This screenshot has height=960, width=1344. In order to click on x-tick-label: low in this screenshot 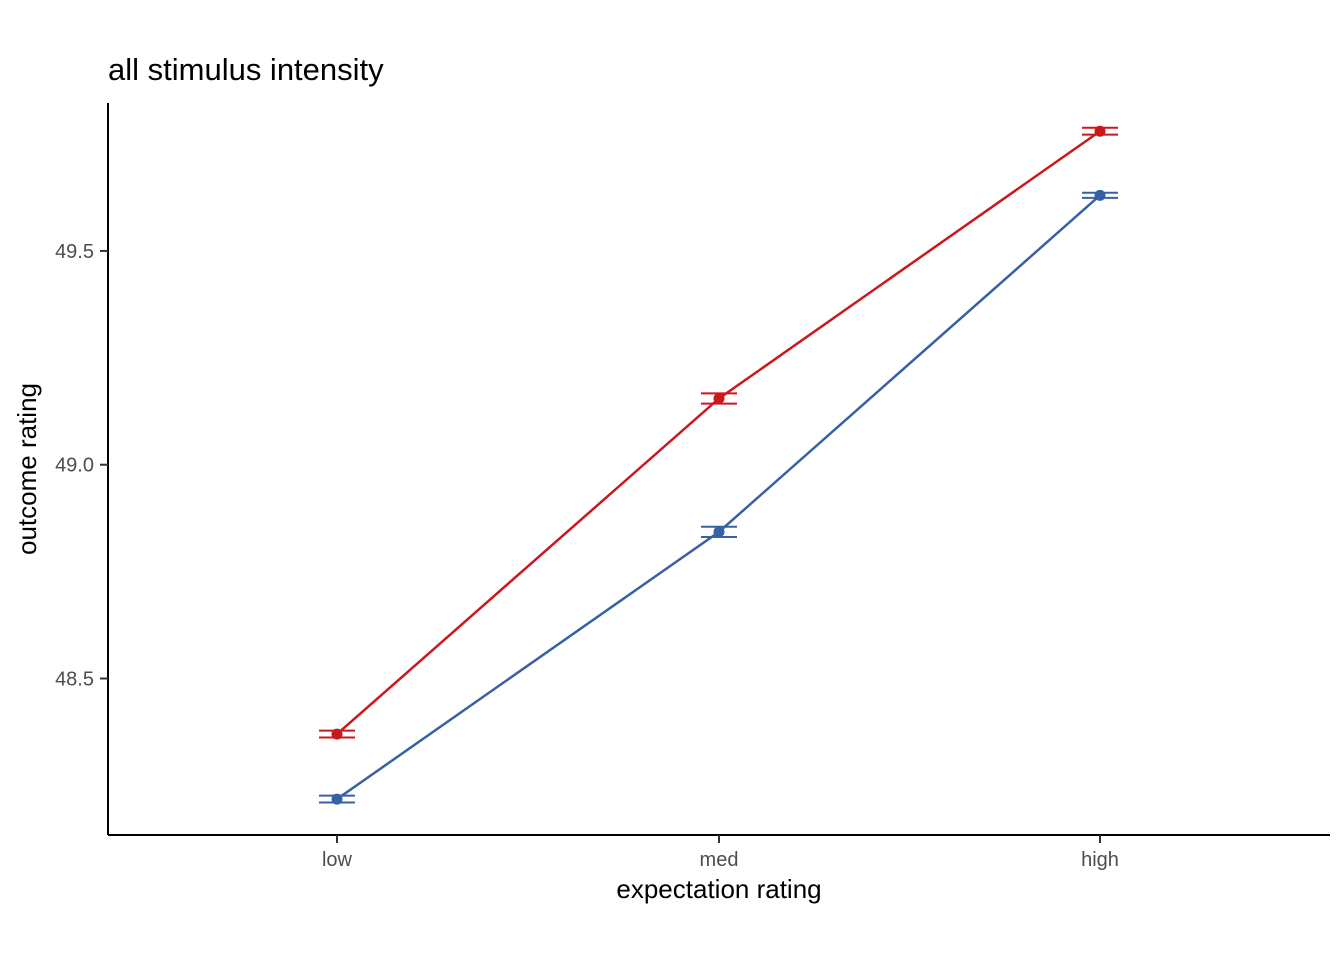, I will do `click(337, 860)`.